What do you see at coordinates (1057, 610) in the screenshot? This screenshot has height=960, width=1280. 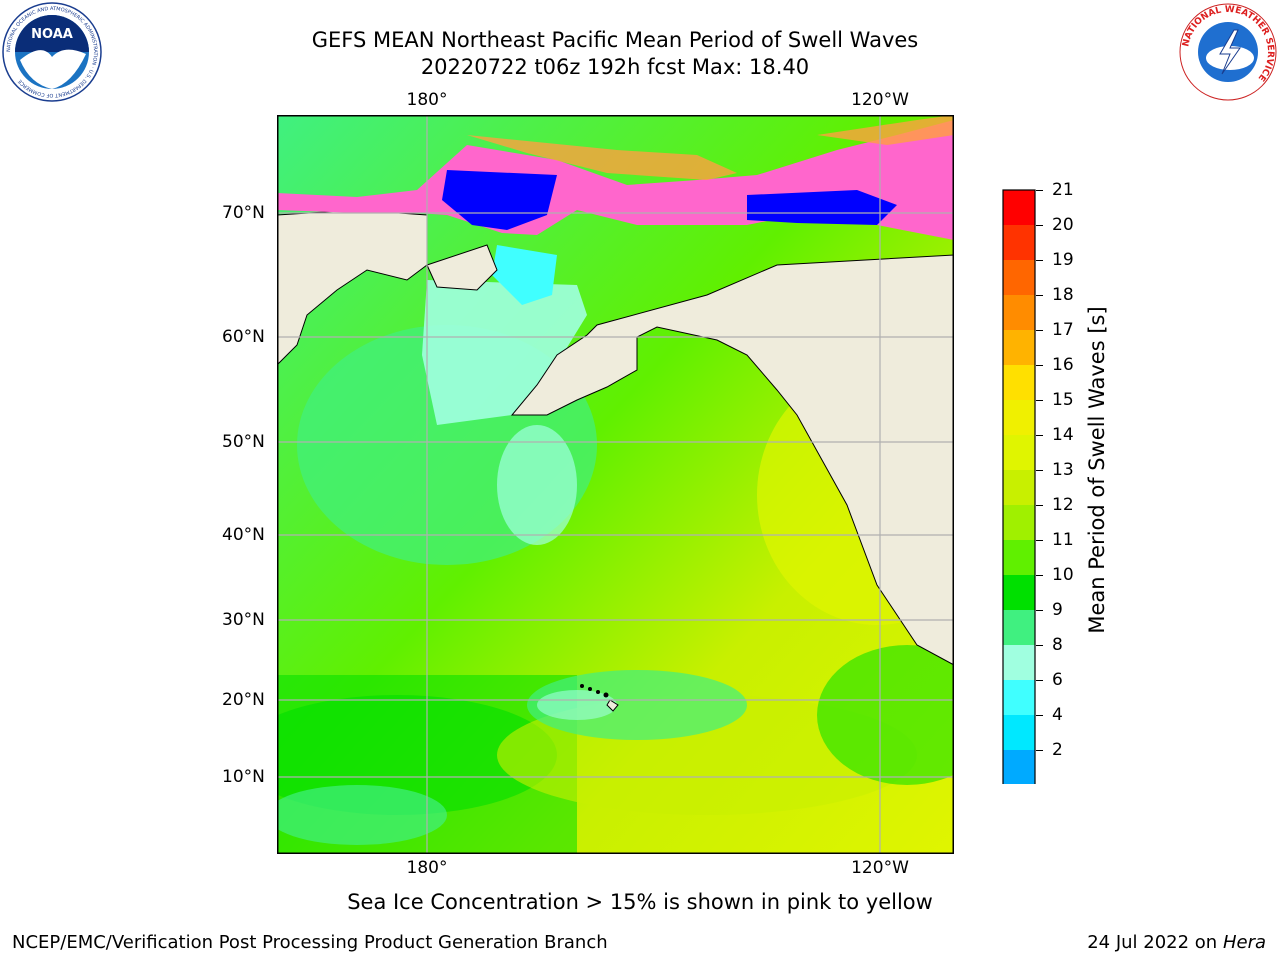 I see `colorbar-tick-label: 9` at bounding box center [1057, 610].